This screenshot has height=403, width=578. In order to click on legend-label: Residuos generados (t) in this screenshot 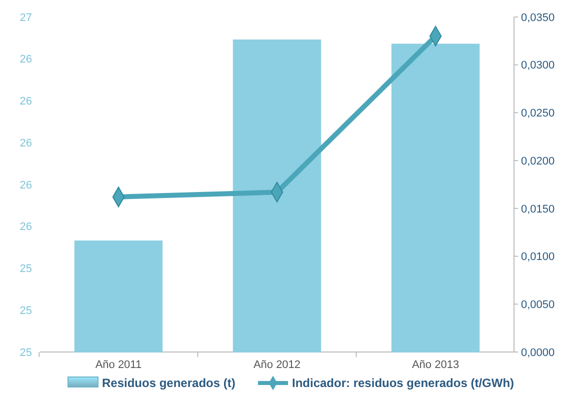, I will do `click(169, 383)`.